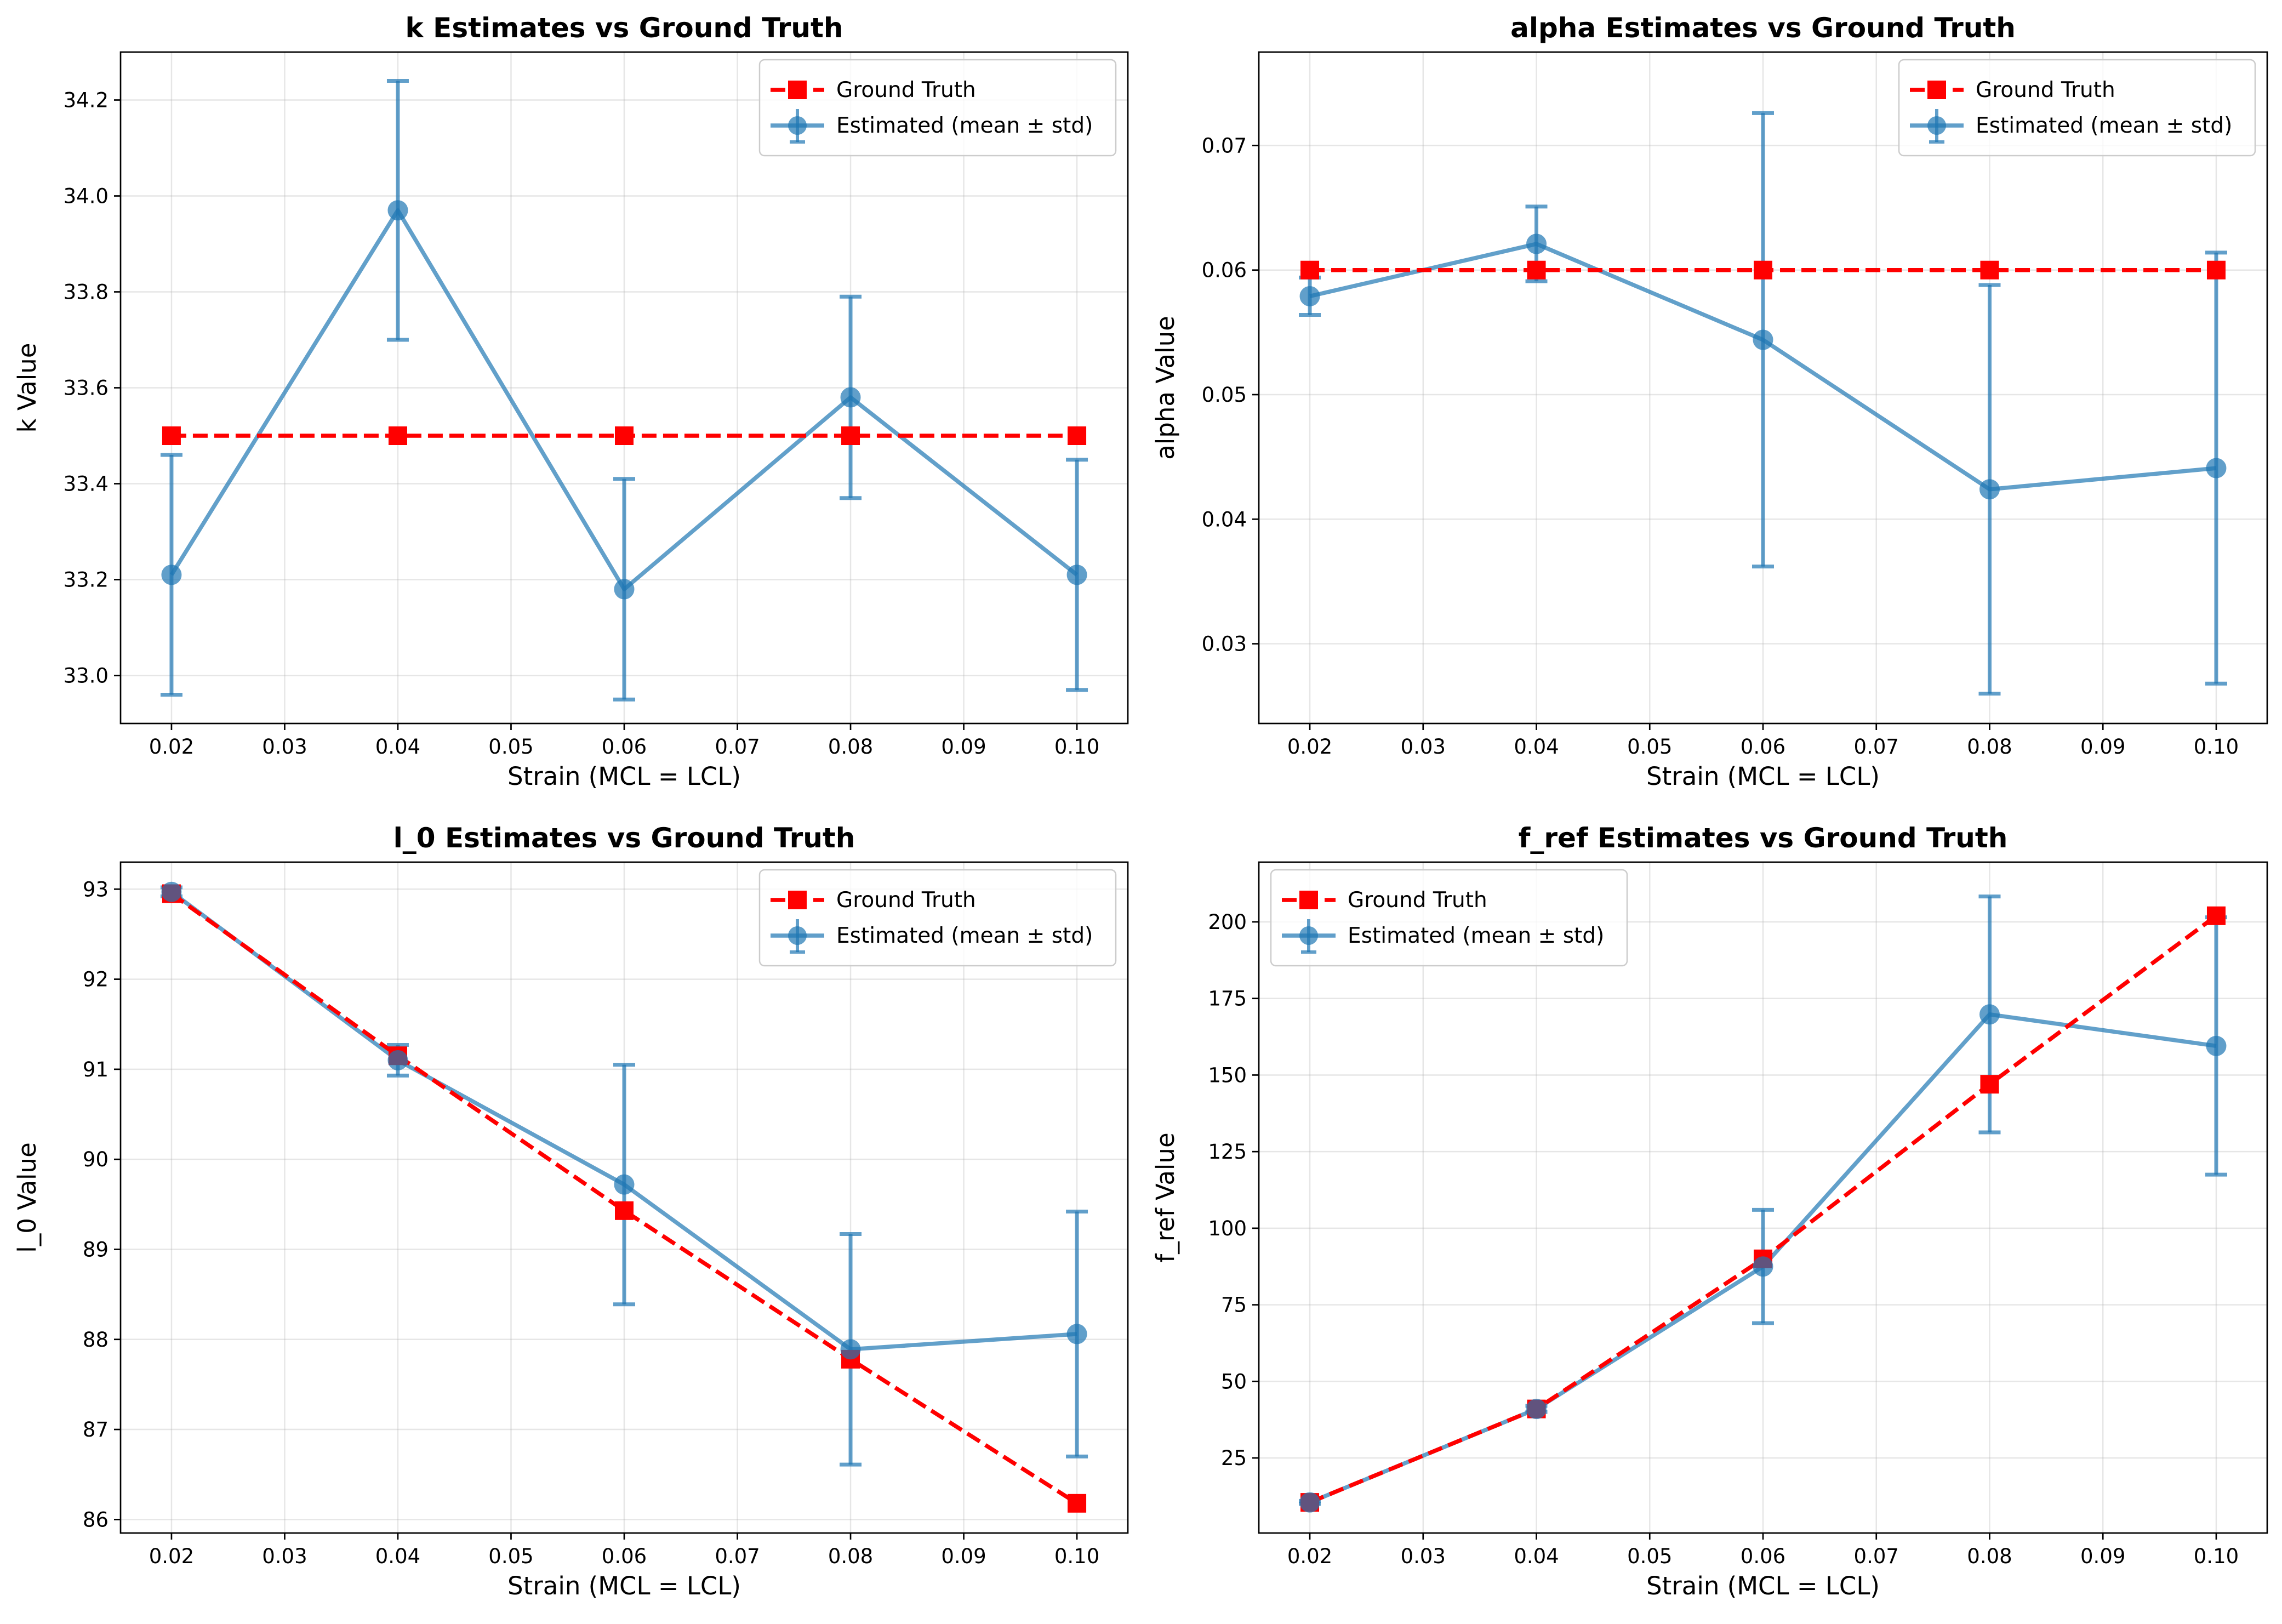 The height and width of the screenshot is (1624, 2282). I want to click on y-axis-label: alpha Value, so click(1166, 388).